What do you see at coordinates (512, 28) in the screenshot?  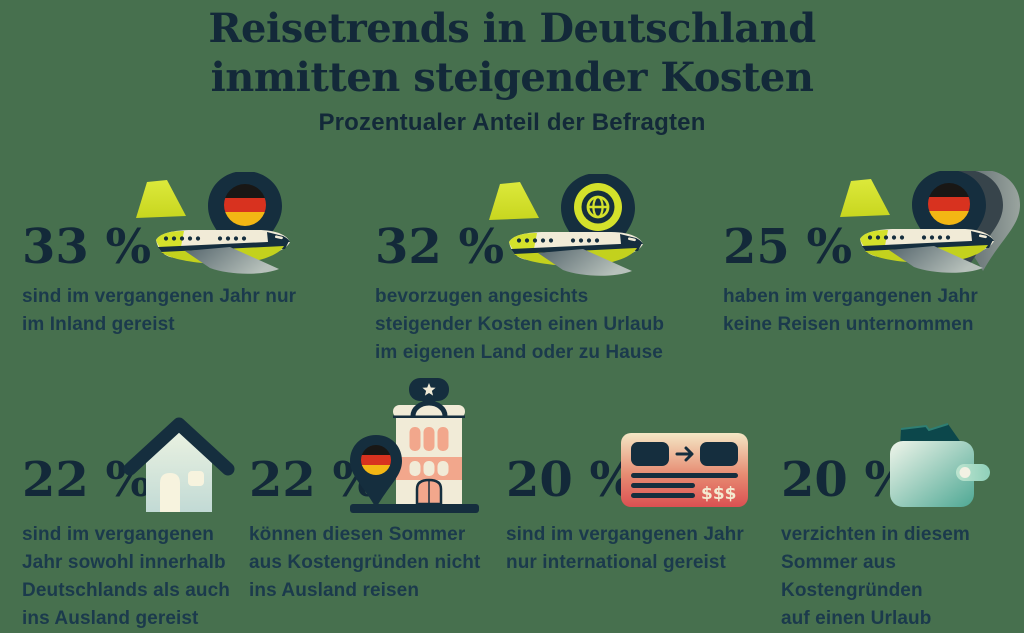 I see `page-title-line1: Reisetrends in Deutschland` at bounding box center [512, 28].